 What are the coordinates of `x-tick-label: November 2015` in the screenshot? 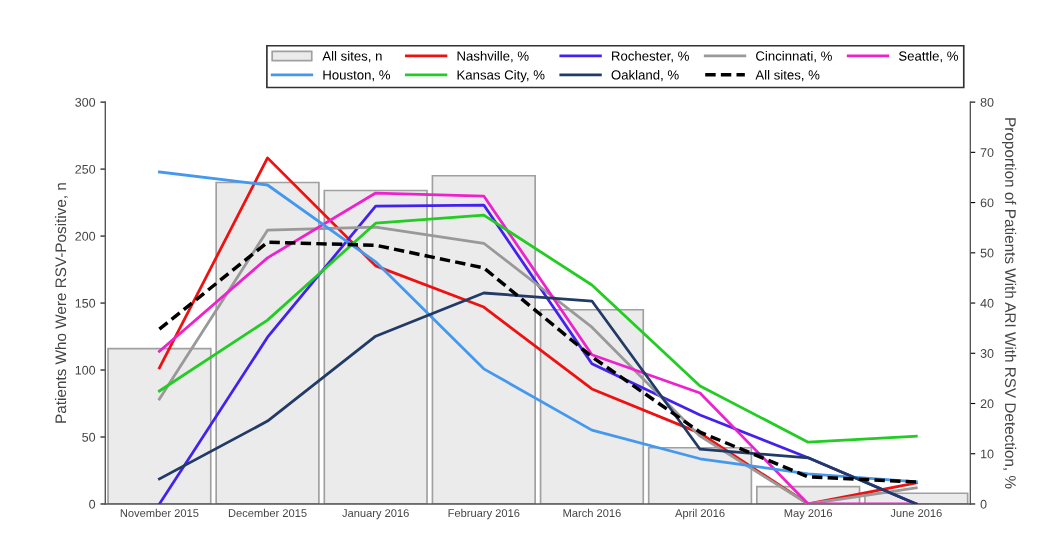 It's located at (159, 512).